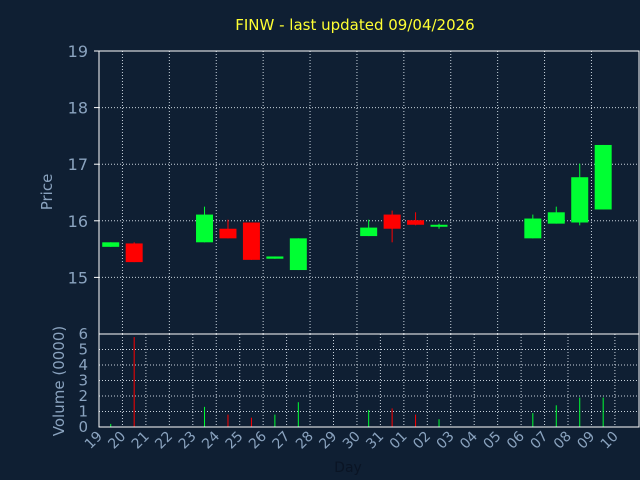 This screenshot has height=480, width=640. Describe the element at coordinates (78, 277) in the screenshot. I see `price-tick-label: 15` at that location.